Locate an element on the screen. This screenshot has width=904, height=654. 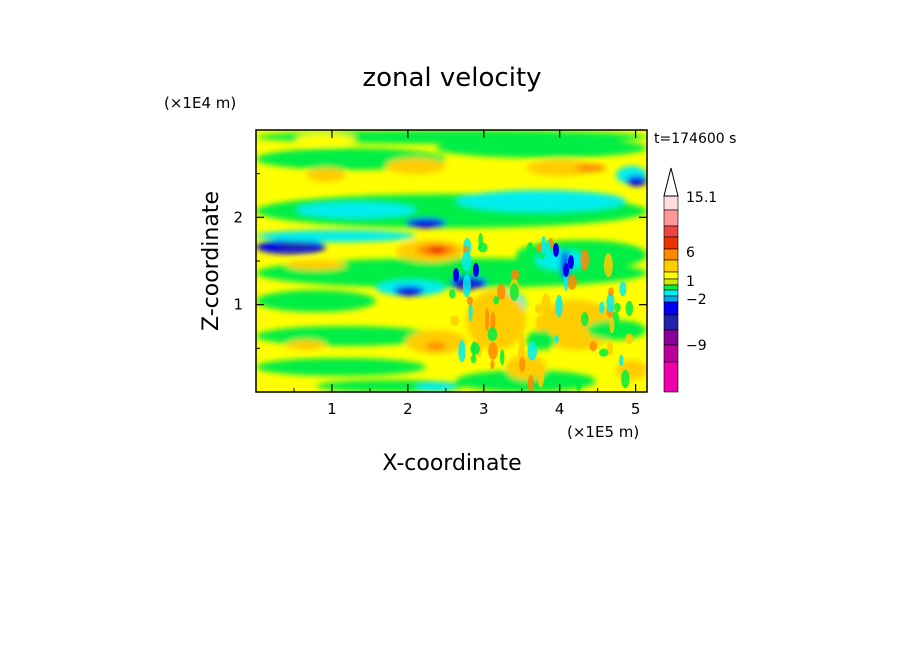
colorbar-label: 1 is located at coordinates (690, 282).